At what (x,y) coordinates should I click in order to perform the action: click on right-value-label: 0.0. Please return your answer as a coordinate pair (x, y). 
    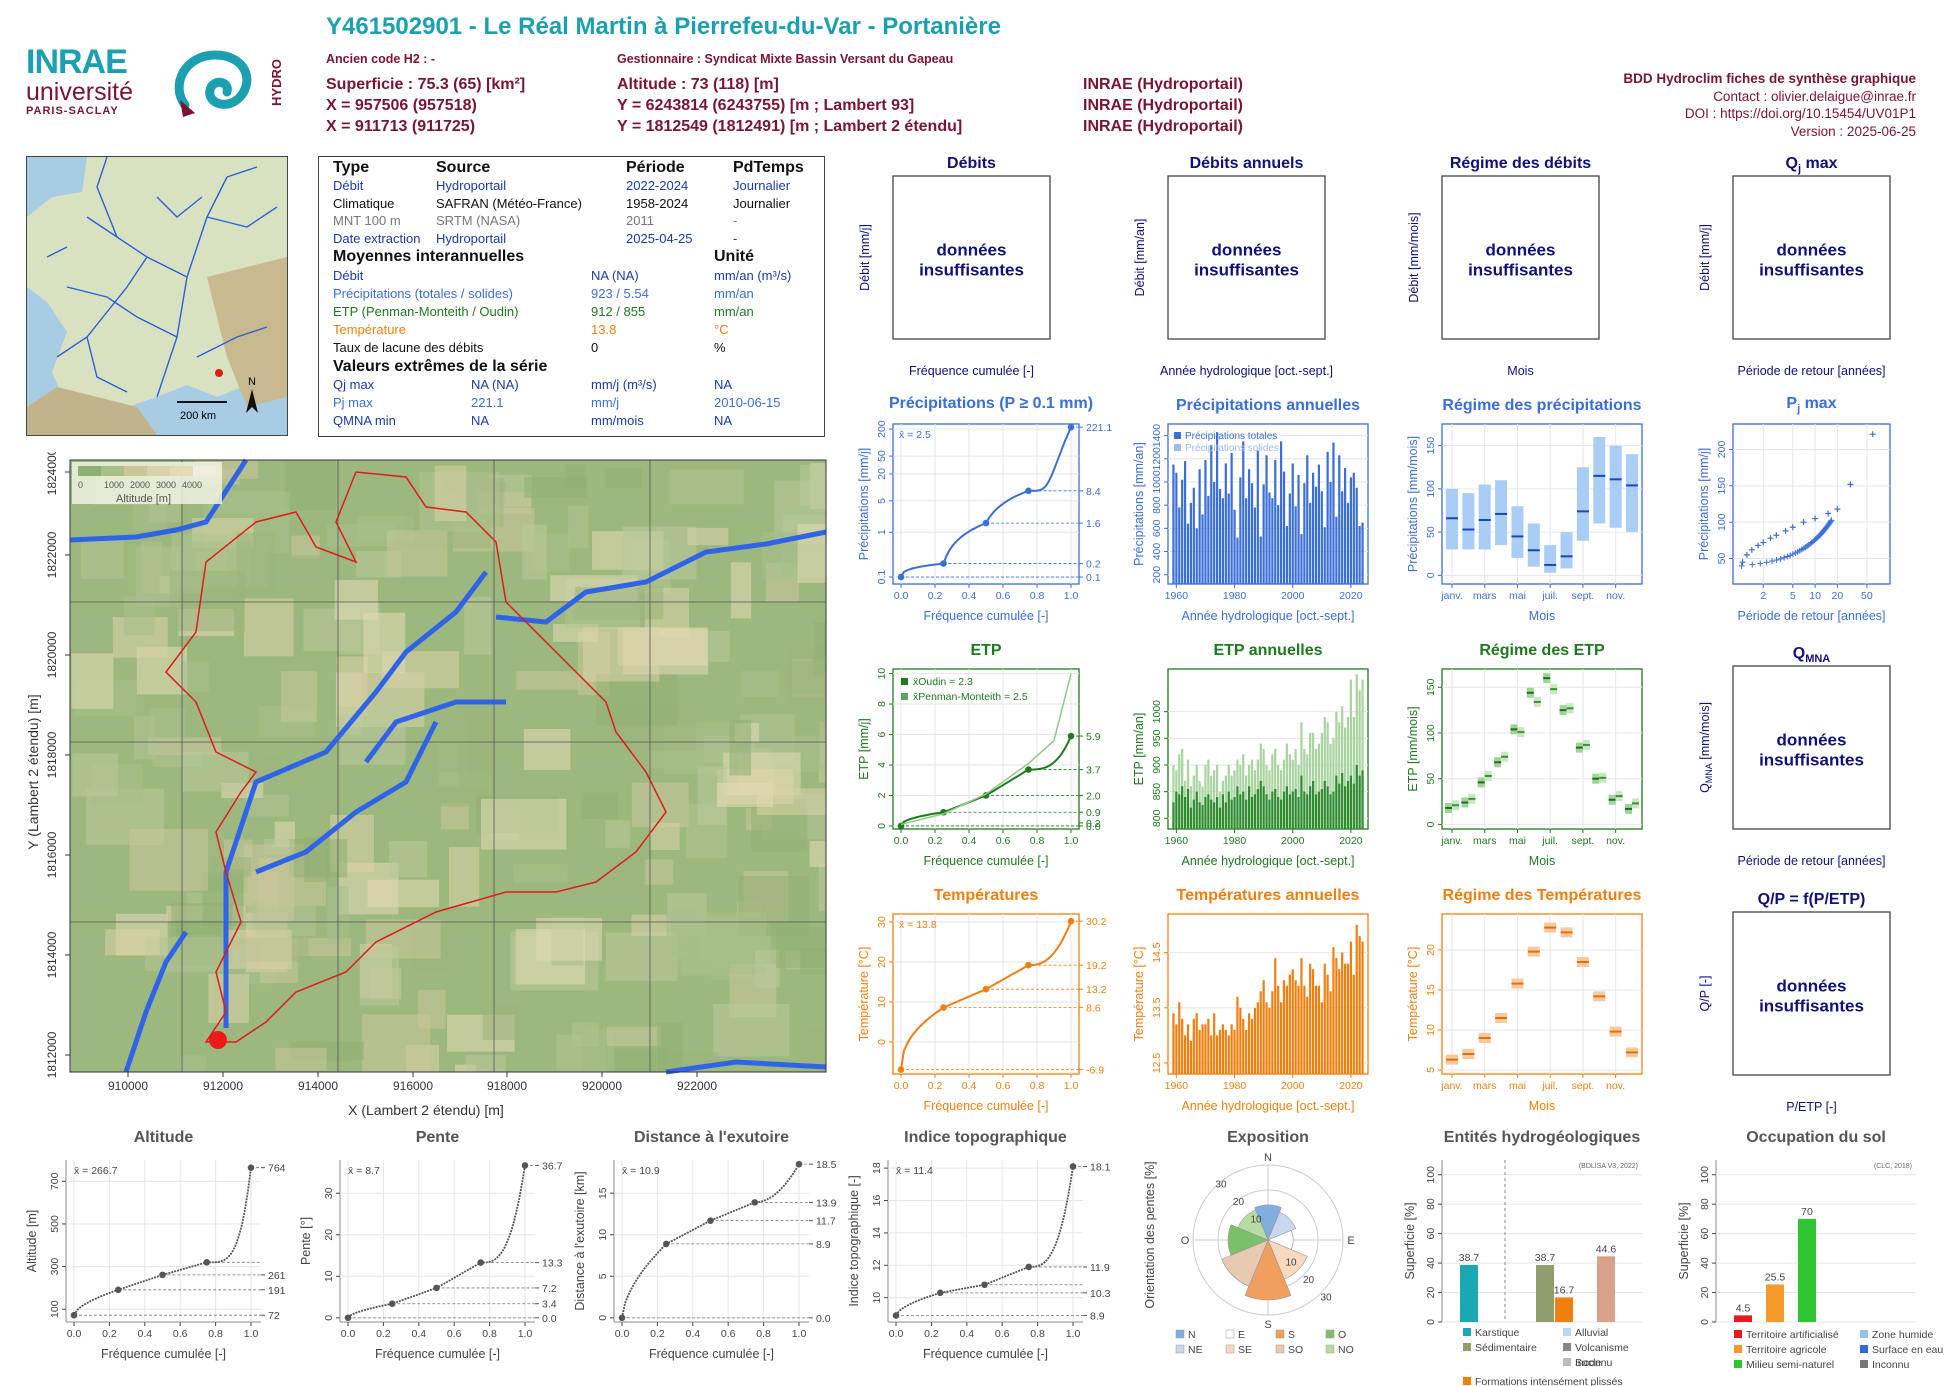
    Looking at the image, I should click on (1093, 827).